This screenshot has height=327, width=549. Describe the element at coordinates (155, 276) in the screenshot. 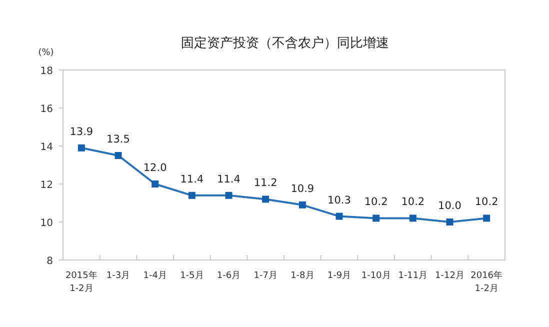

I see `x-tick-label: 1-4月` at that location.